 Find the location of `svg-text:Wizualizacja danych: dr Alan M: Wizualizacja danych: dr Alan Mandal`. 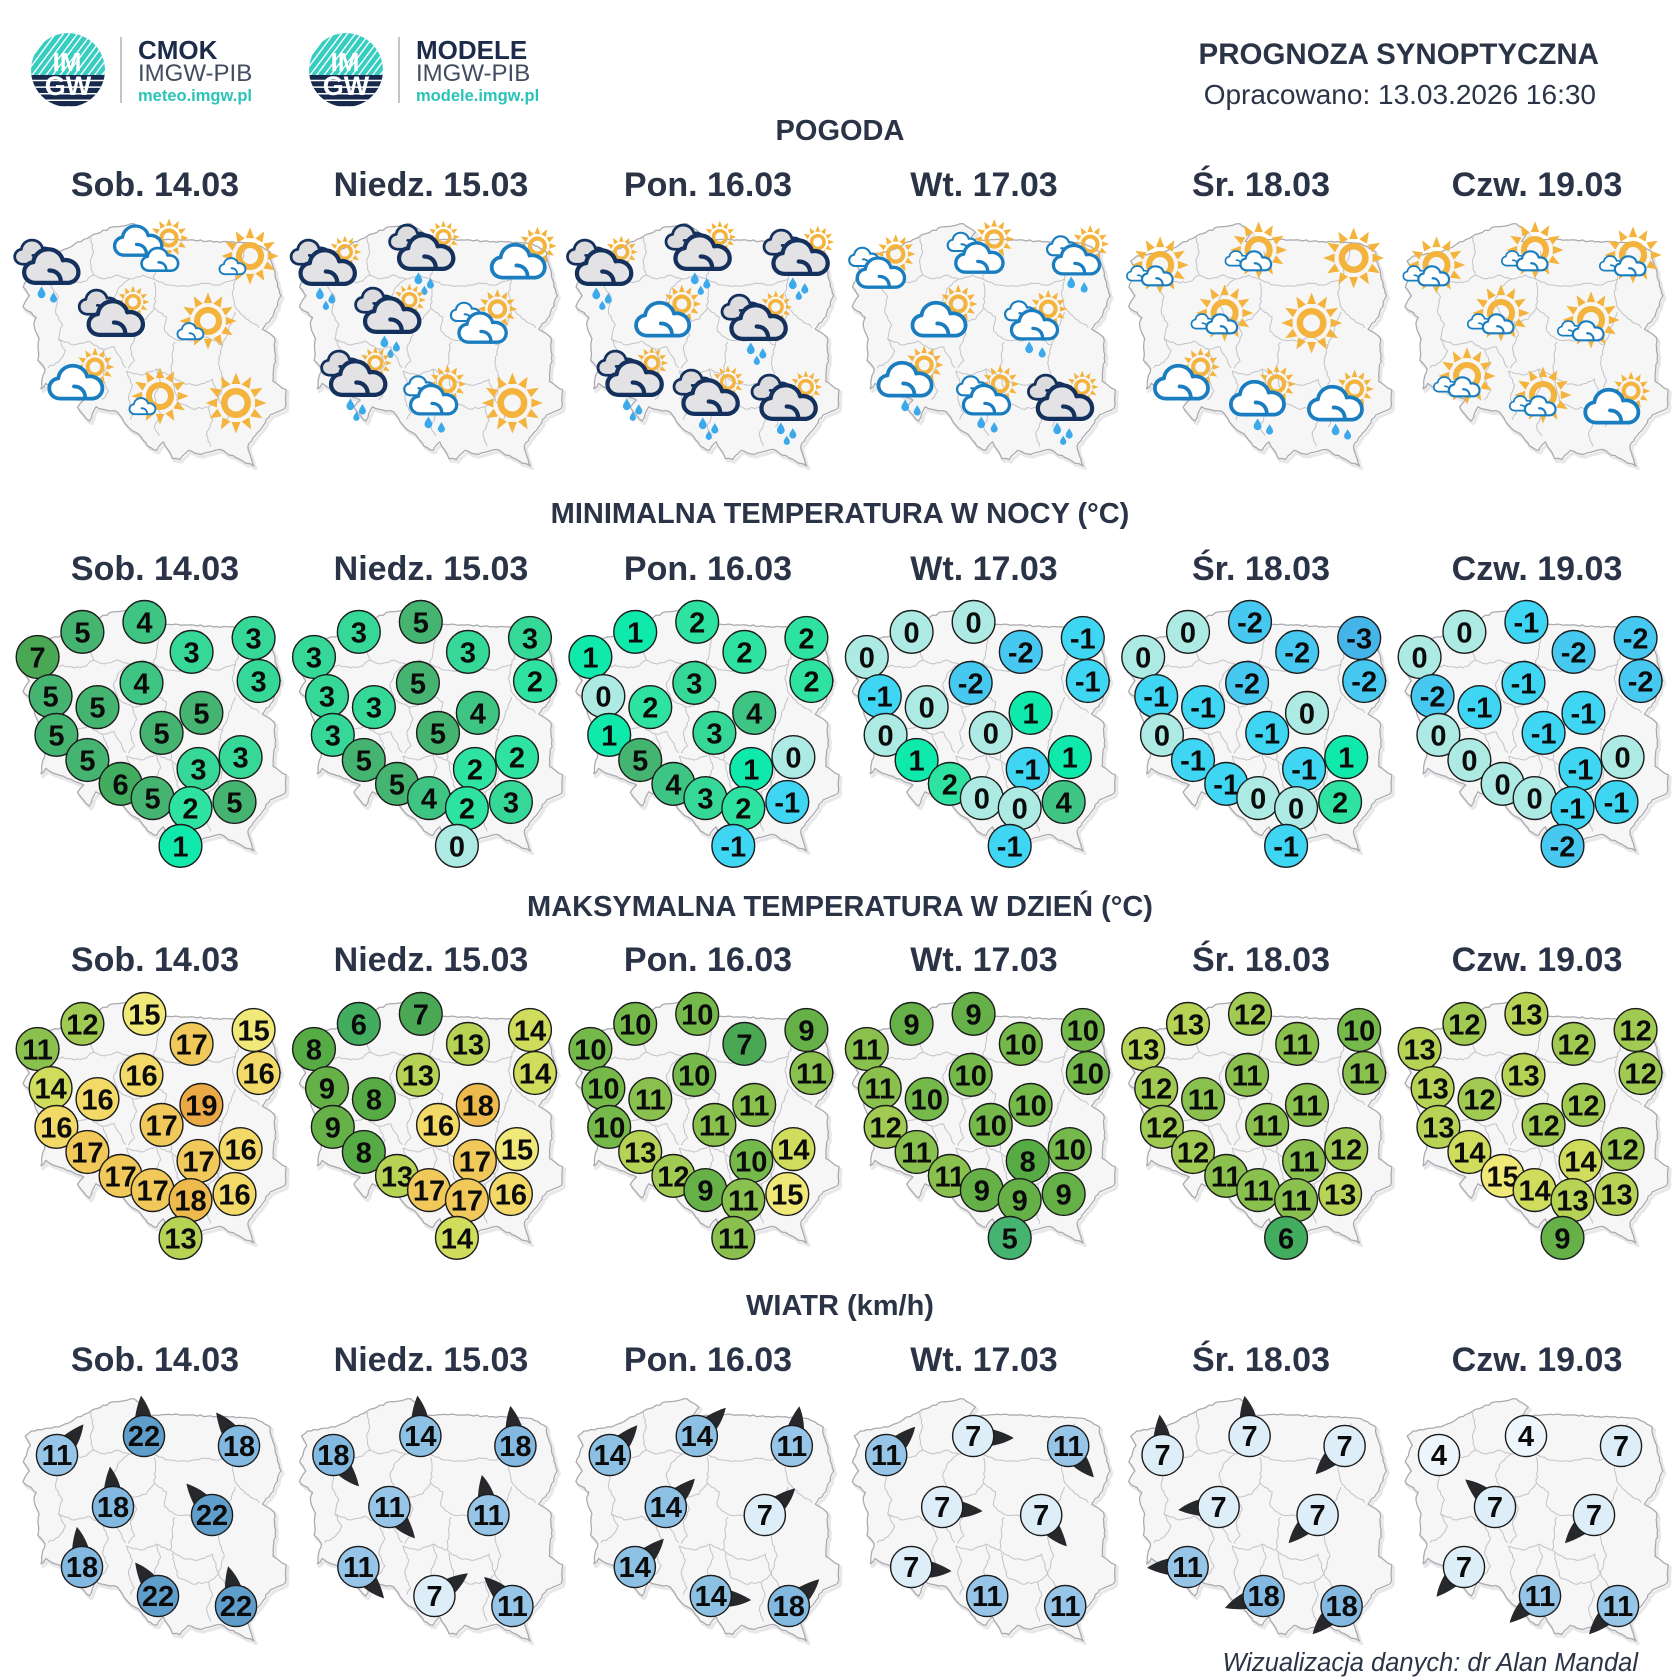

svg-text:Wizualizacja danych: dr Alan M: Wizualizacja danych: dr Alan Mandal is located at coordinates (1430, 1663).